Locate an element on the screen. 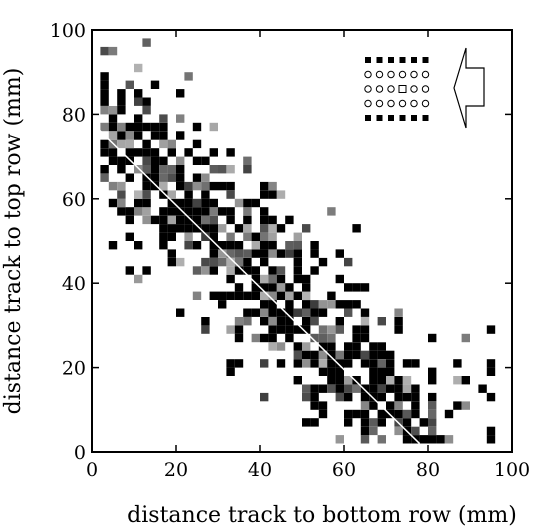 The image size is (554, 529). y-tick-label: 0 is located at coordinates (80, 453).